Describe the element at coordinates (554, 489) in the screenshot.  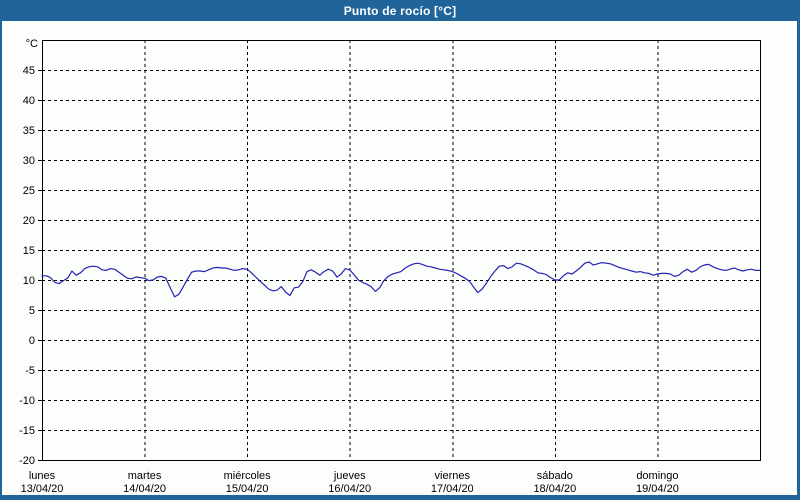
I see `x-date-label: 18/04/20` at that location.